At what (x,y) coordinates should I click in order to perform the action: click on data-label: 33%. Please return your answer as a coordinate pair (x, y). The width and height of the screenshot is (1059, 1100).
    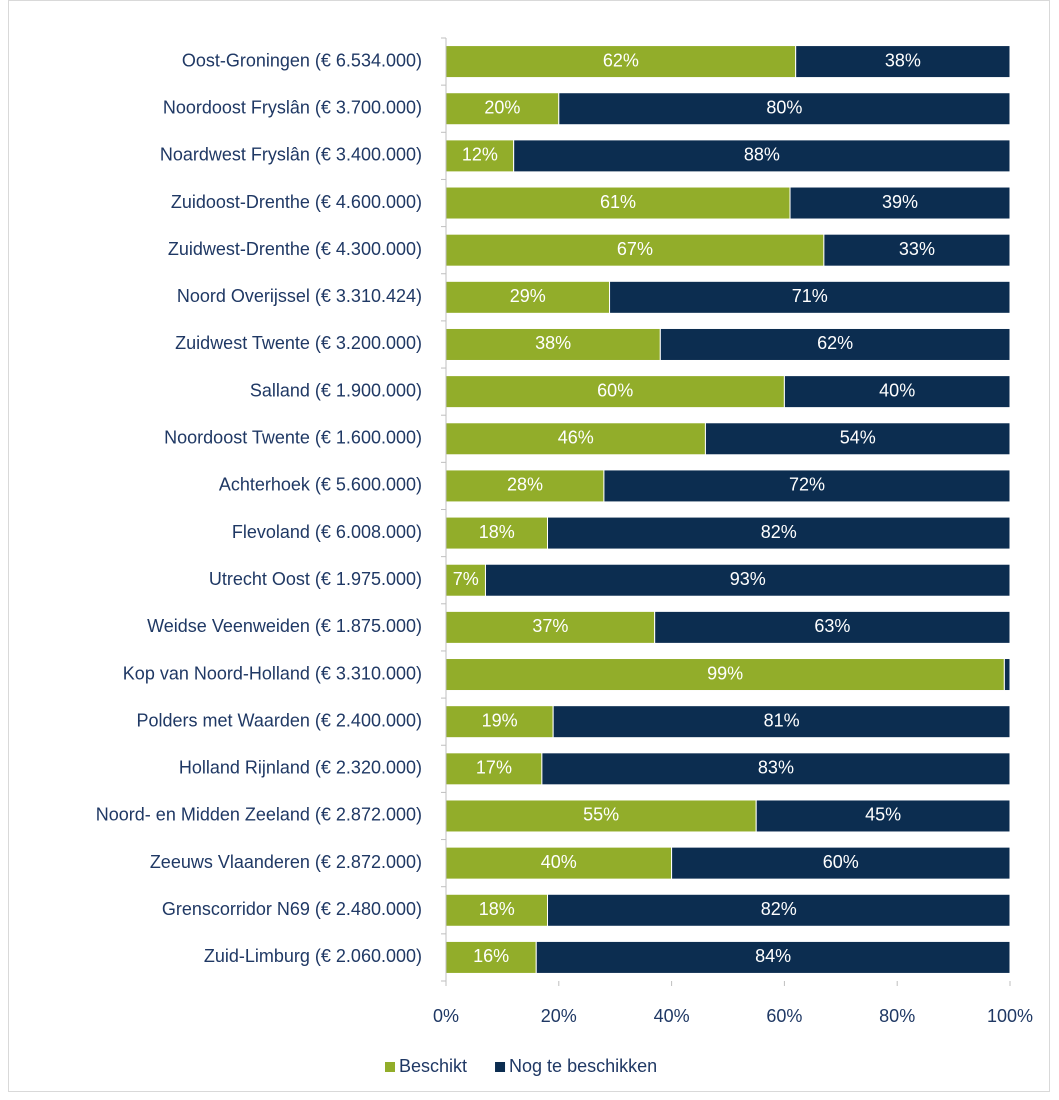
    Looking at the image, I should click on (917, 249).